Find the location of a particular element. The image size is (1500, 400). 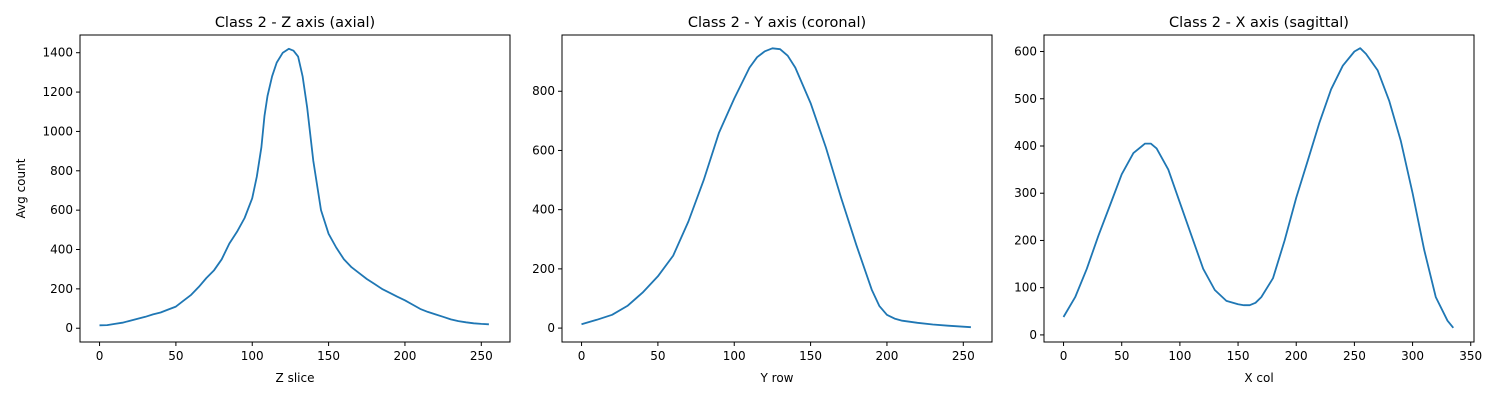

y-axis-label: Avg count is located at coordinates (21, 188).